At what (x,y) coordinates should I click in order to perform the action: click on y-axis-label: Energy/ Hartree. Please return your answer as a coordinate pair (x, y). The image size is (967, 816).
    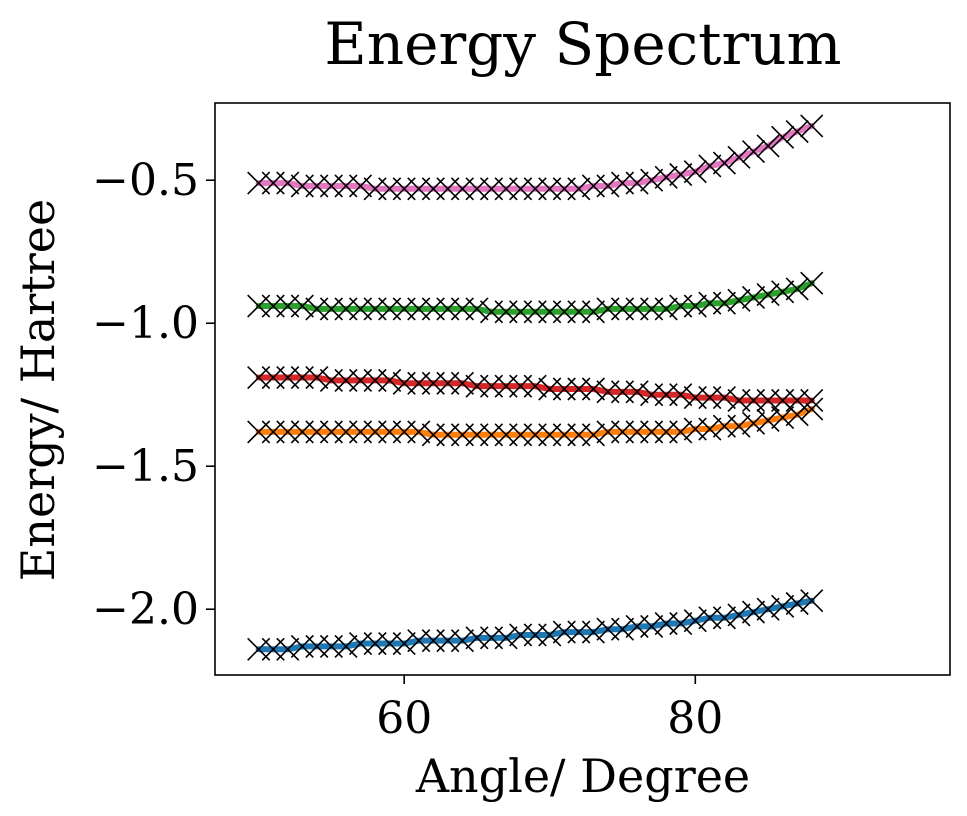
    Looking at the image, I should click on (38, 390).